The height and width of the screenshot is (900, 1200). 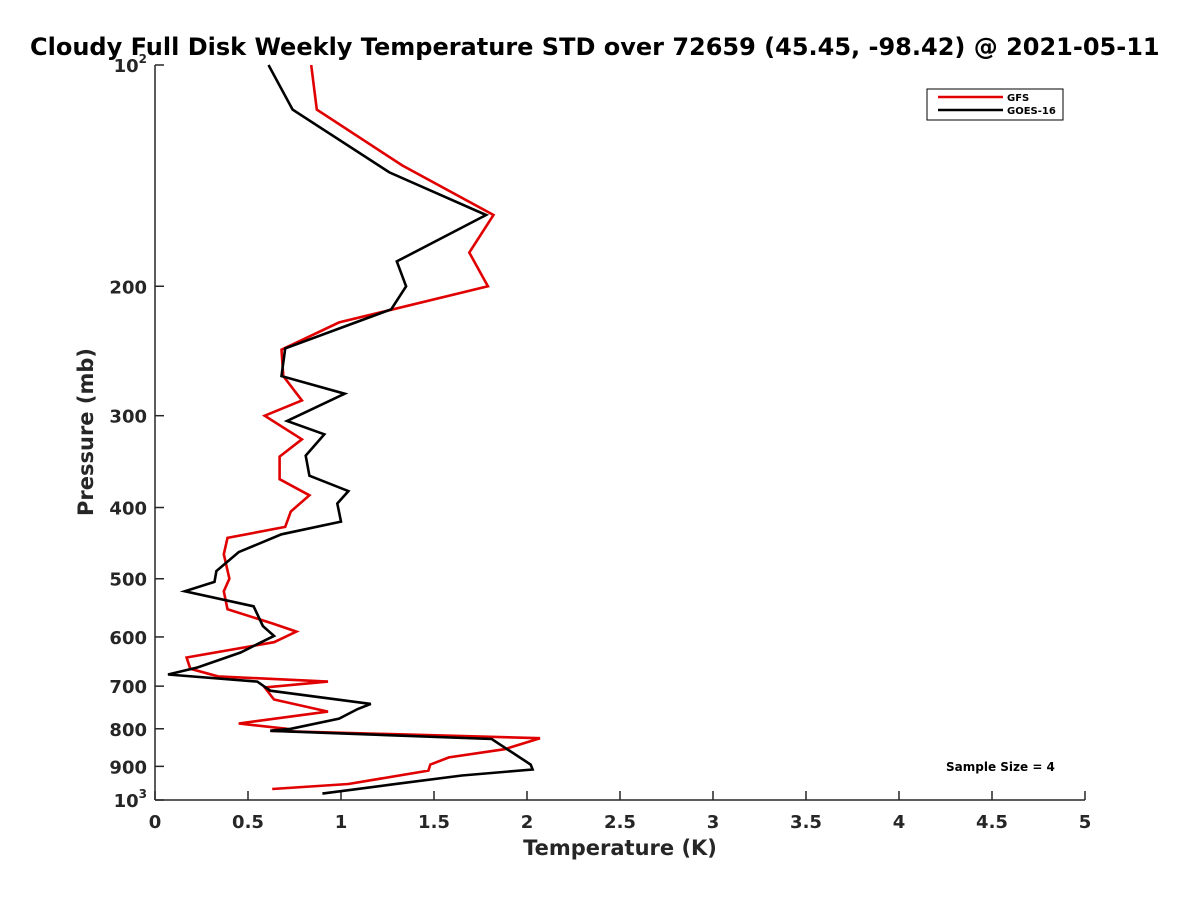 What do you see at coordinates (620, 822) in the screenshot?
I see `x-tick-label: 2.5` at bounding box center [620, 822].